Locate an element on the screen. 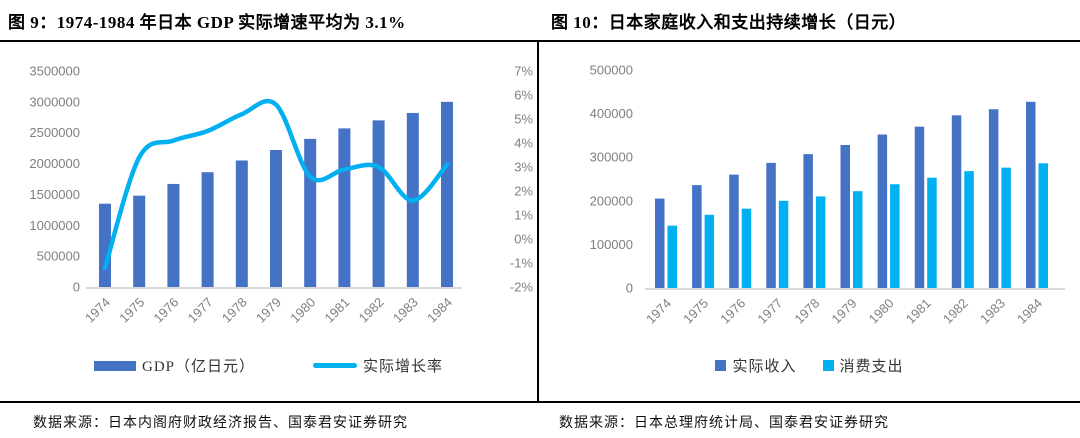 The width and height of the screenshot is (1080, 438). growth-line-swatch-icon is located at coordinates (335, 365).